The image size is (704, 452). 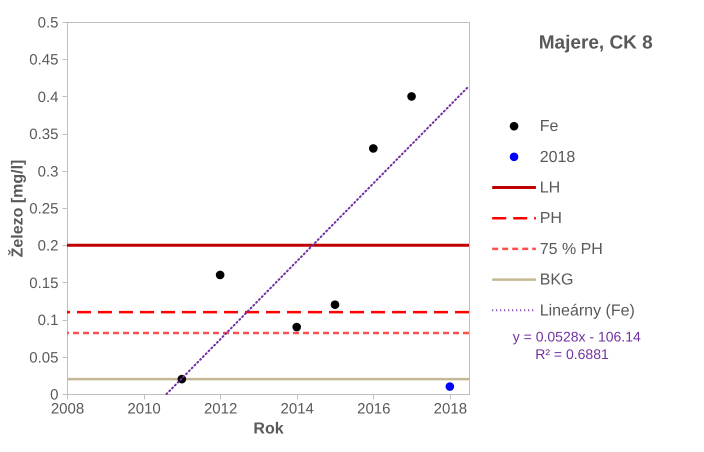 What do you see at coordinates (549, 127) in the screenshot?
I see `legend-label: Fe` at bounding box center [549, 127].